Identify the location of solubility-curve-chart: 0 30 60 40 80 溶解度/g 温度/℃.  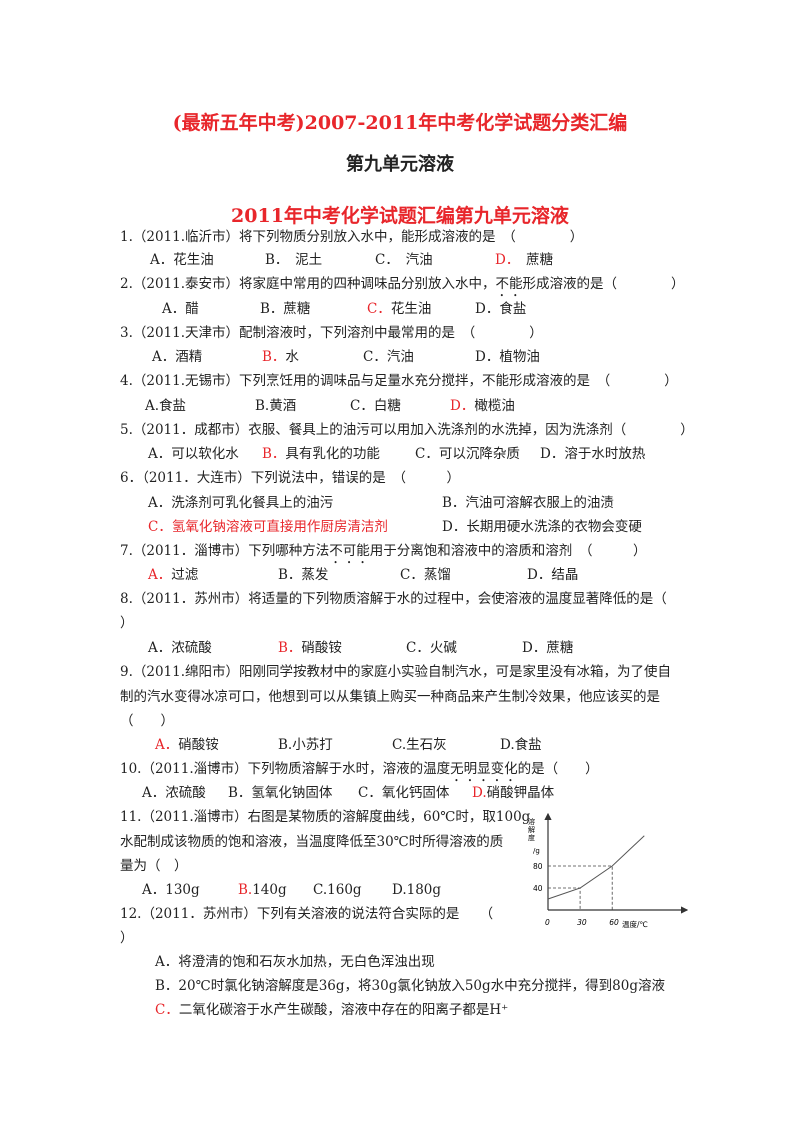
(608, 870).